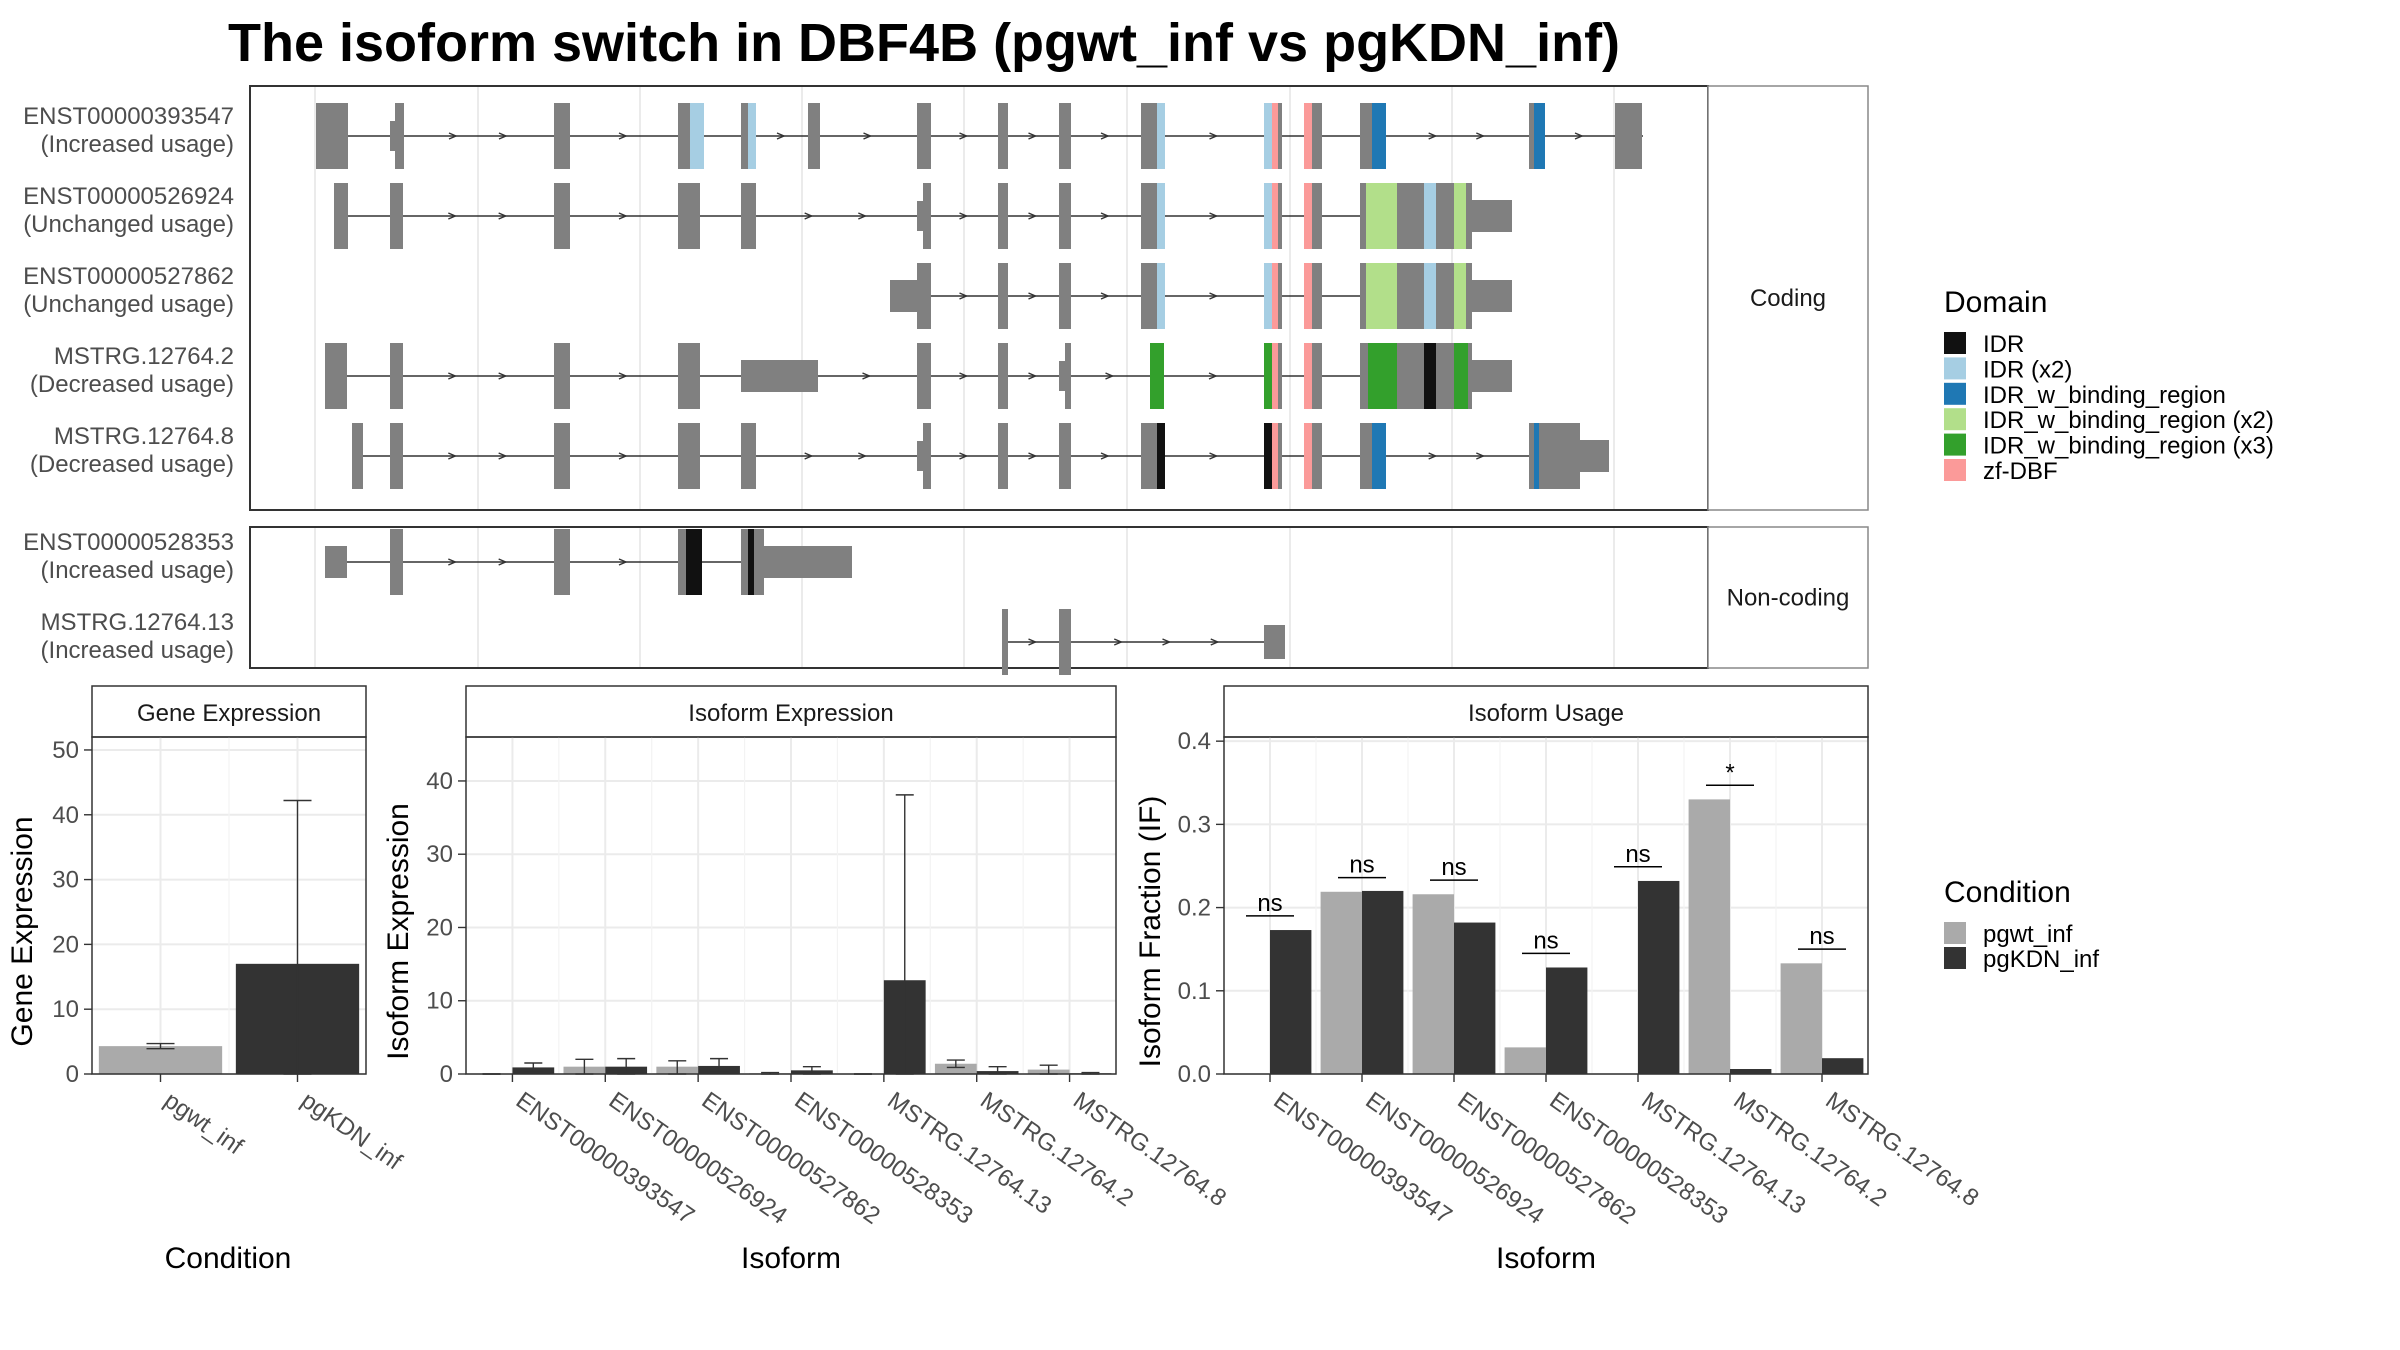 Image resolution: width=2400 pixels, height=1350 pixels. I want to click on legend-label: pgKDN_inf, so click(2041, 959).